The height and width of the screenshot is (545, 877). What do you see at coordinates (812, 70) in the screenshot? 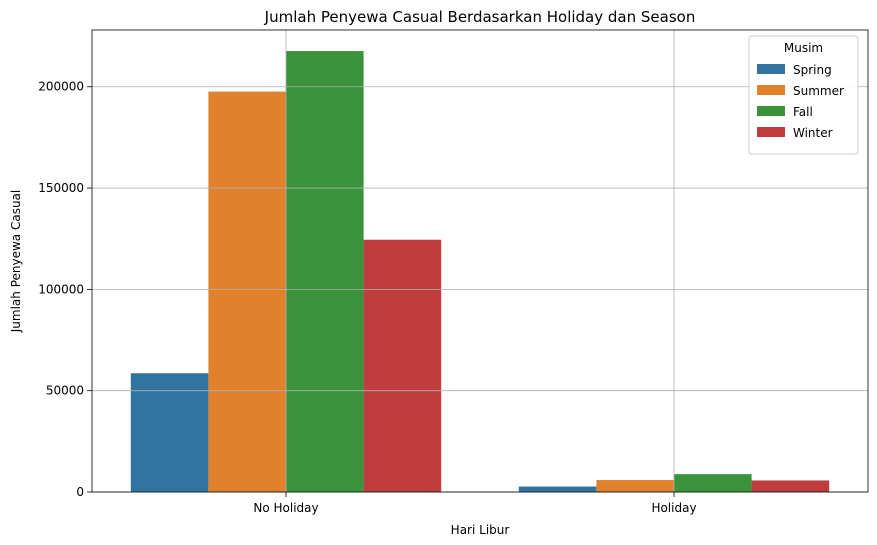
I see `legend-label-spring: Spring` at bounding box center [812, 70].